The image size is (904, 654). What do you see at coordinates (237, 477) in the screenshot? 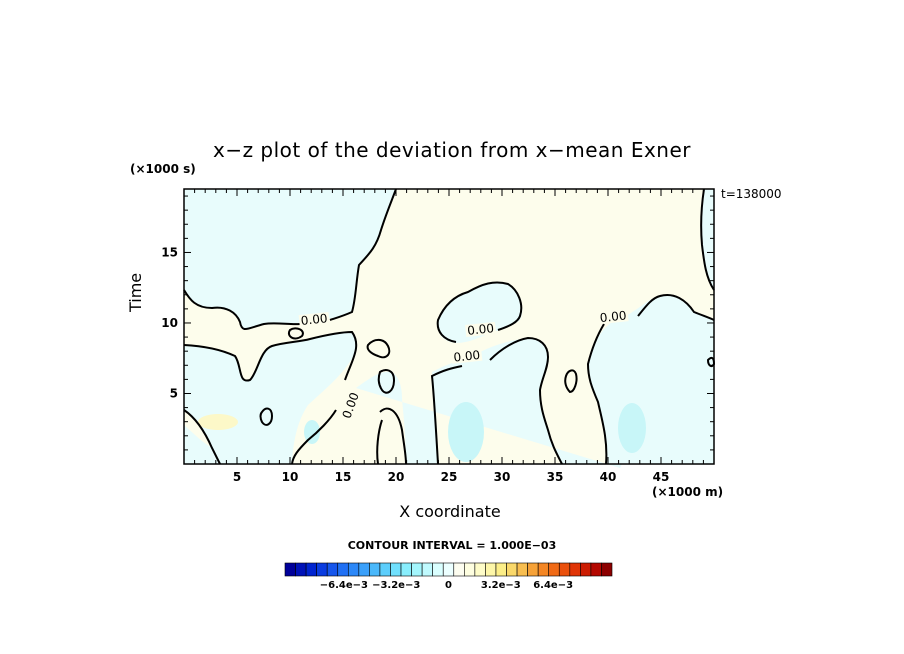
I see `x-tick-label: 5` at bounding box center [237, 477].